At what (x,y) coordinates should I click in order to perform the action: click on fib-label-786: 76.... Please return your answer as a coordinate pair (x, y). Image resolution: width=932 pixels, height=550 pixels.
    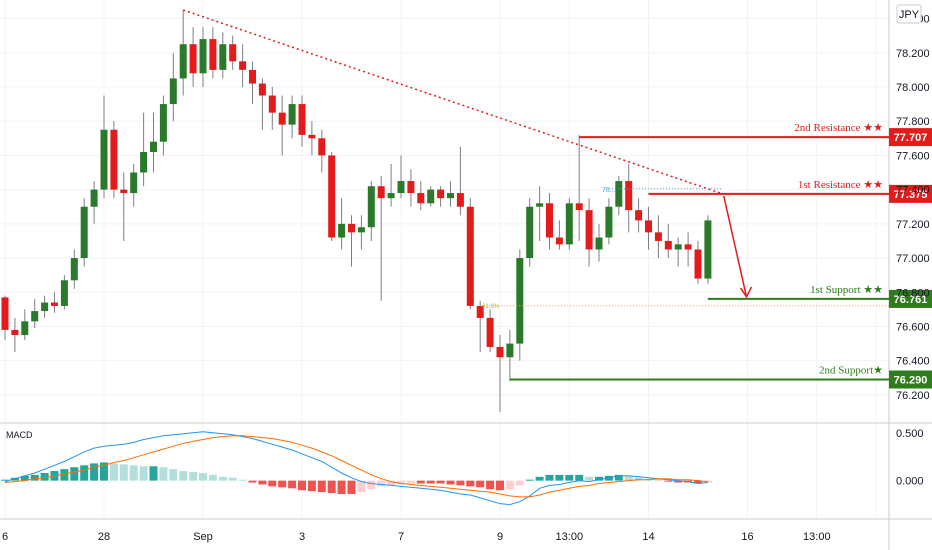
    Looking at the image, I should click on (609, 190).